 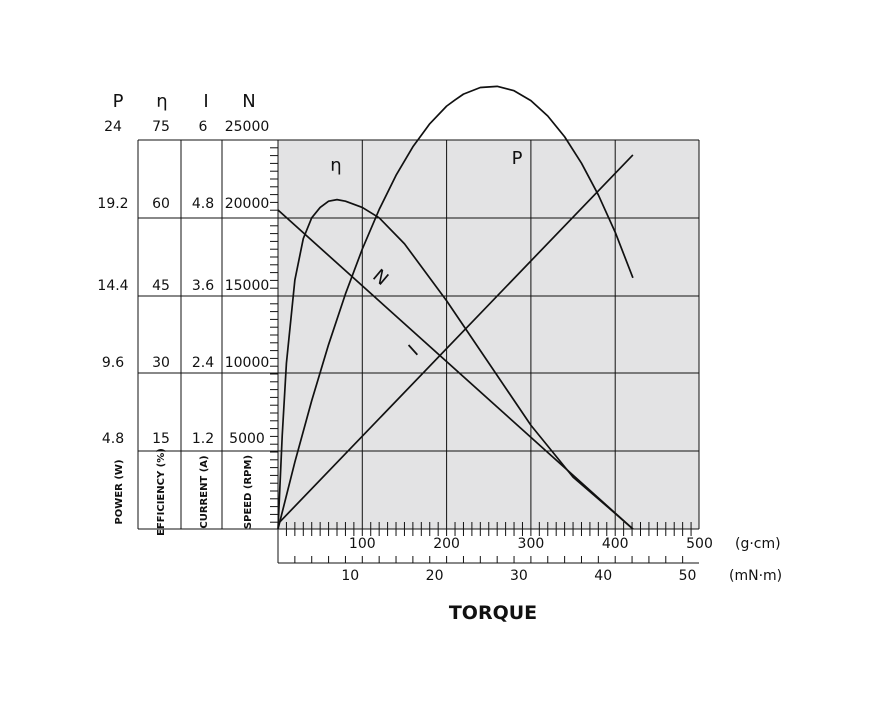 I want to click on x-tick-label-mnm: 10, so click(x=350, y=576).